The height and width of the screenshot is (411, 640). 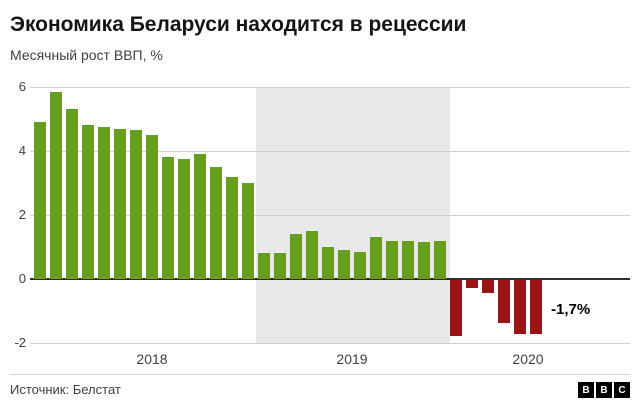 What do you see at coordinates (22, 150) in the screenshot?
I see `y-axis-tick-label: 4` at bounding box center [22, 150].